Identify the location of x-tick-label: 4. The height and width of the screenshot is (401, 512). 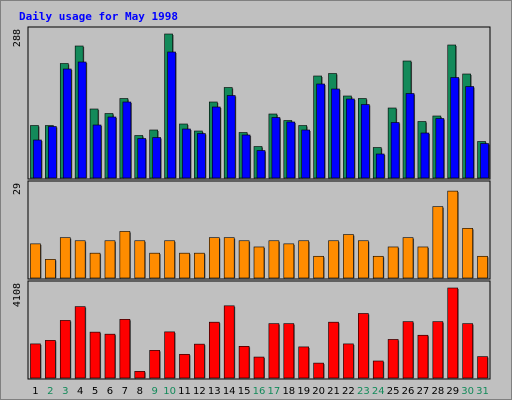
(80, 391).